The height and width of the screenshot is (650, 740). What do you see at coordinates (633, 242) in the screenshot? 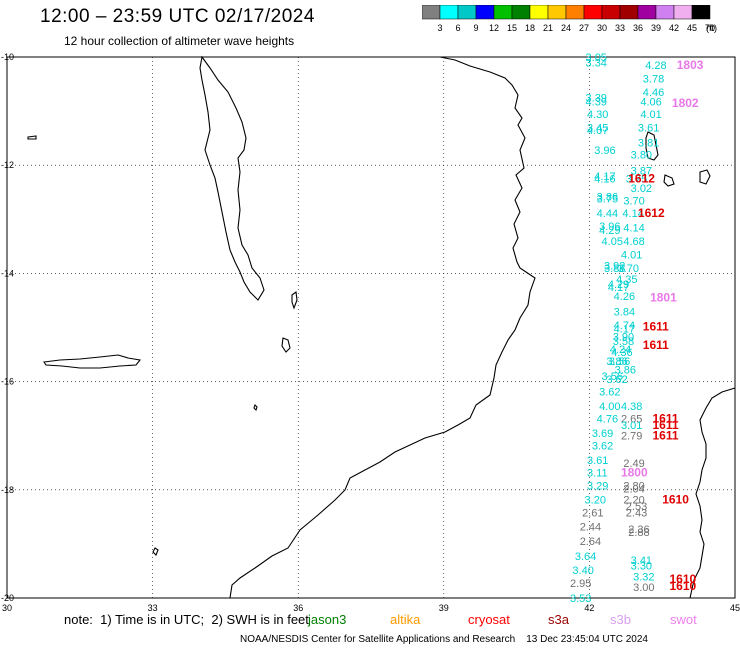
I see `wave-height-label: 4.68` at bounding box center [633, 242].